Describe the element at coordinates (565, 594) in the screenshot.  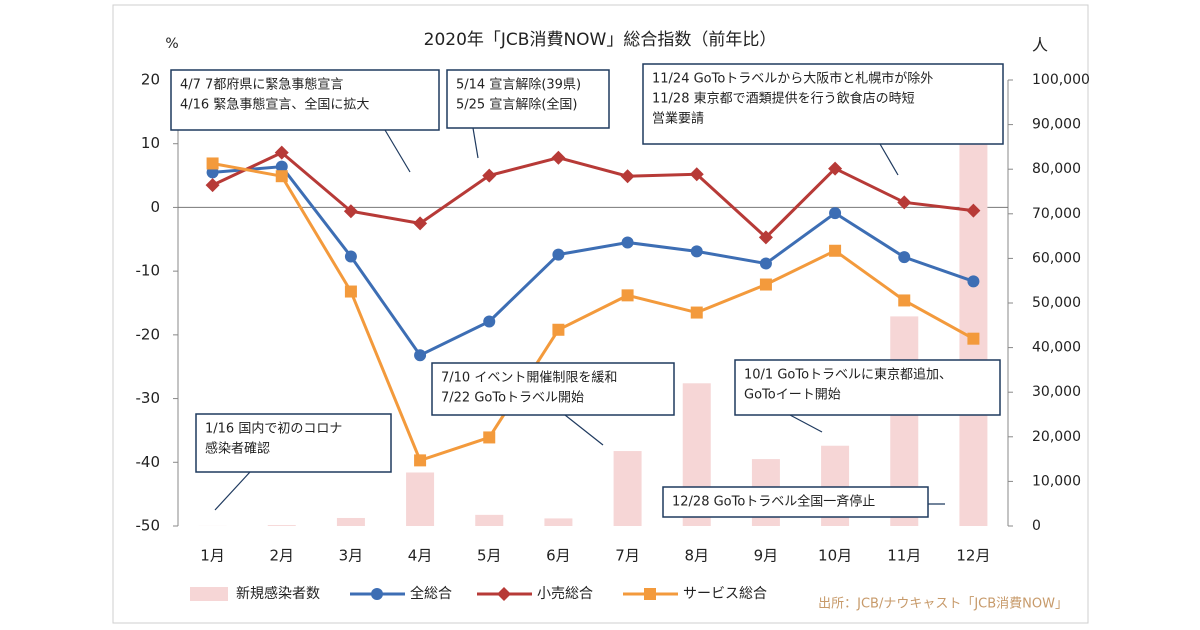
I see `legend-label: 小売総合` at that location.